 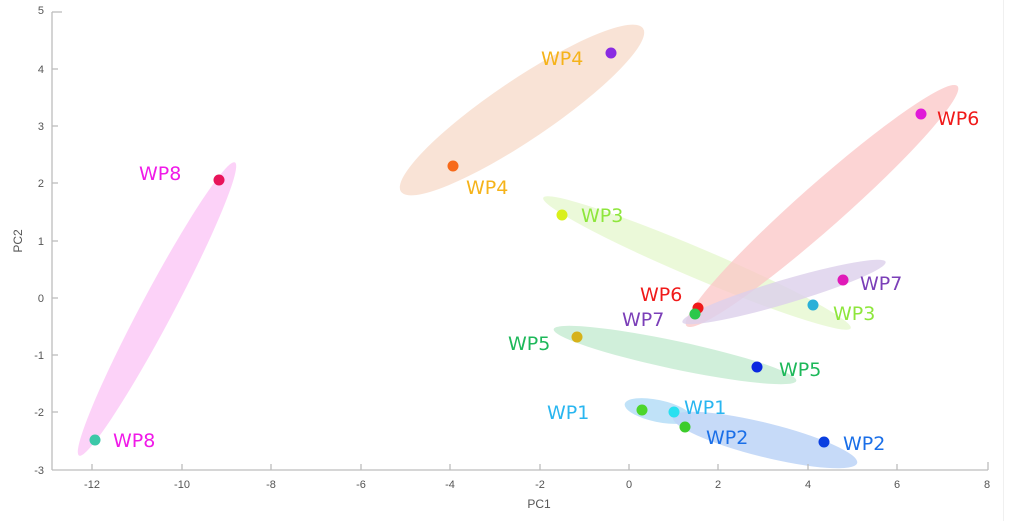 I want to click on x-tick-label: -2, so click(x=540, y=485).